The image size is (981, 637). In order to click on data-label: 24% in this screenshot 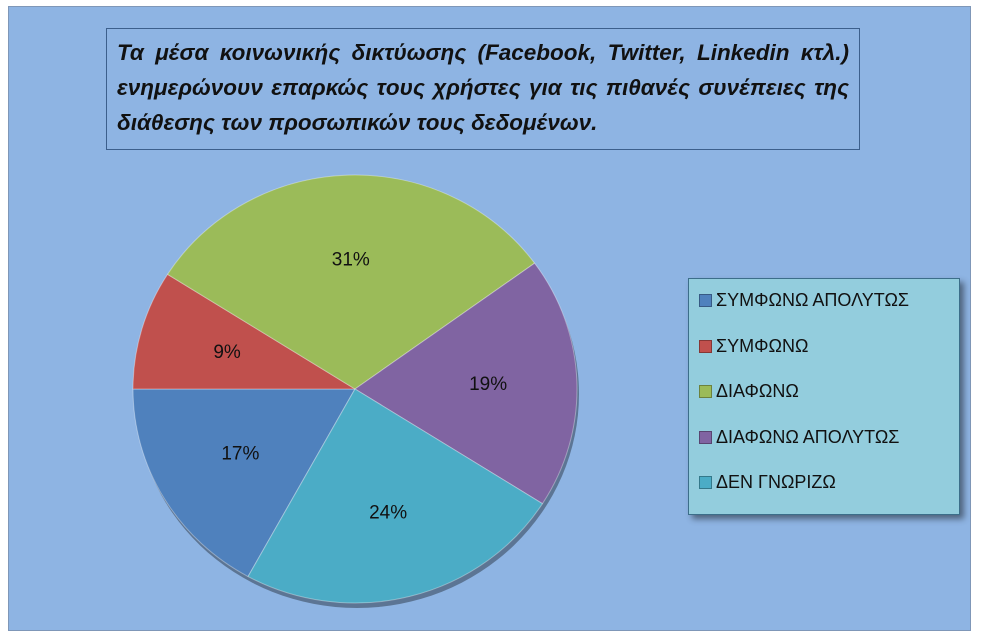, I will do `click(388, 512)`.